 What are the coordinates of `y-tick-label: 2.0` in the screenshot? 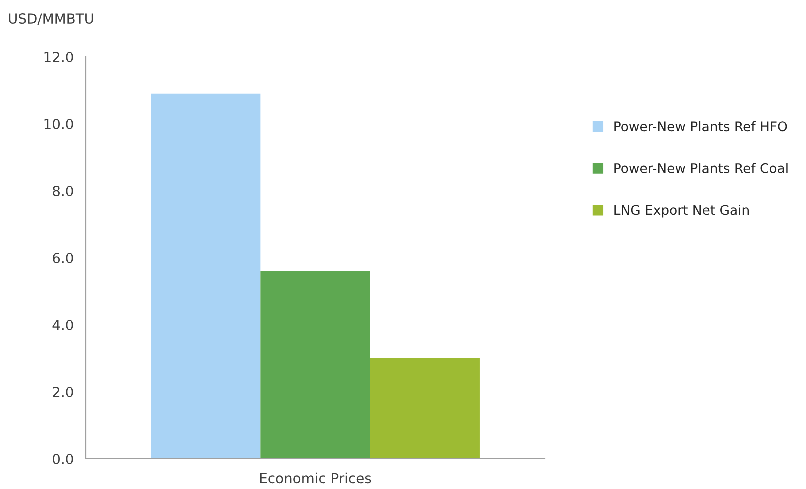 It's located at (63, 392).